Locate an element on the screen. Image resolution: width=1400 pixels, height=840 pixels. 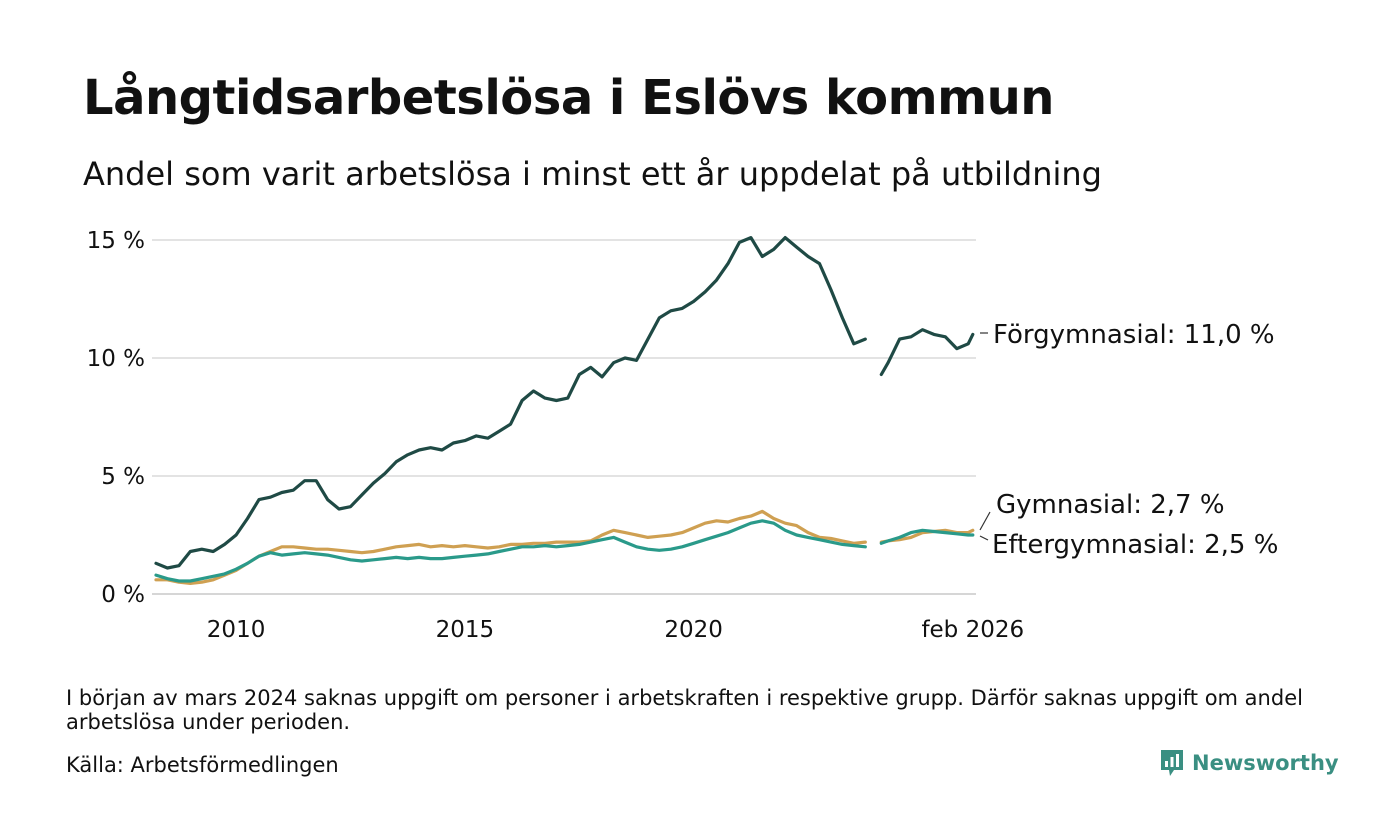
chart-source: Källa: Arbetsförmedlingen is located at coordinates (202, 765).